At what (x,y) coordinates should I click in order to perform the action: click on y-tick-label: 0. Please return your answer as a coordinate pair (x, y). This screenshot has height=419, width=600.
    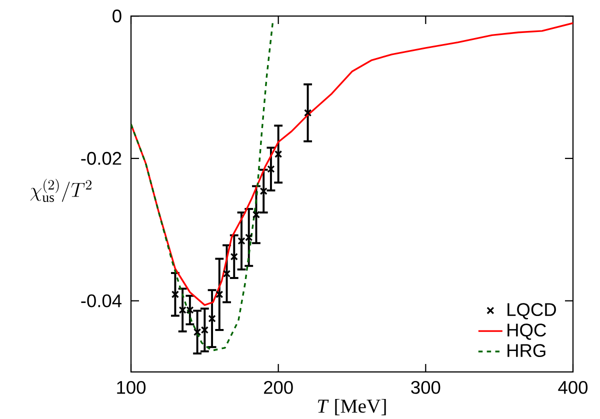
    Looking at the image, I should click on (117, 16).